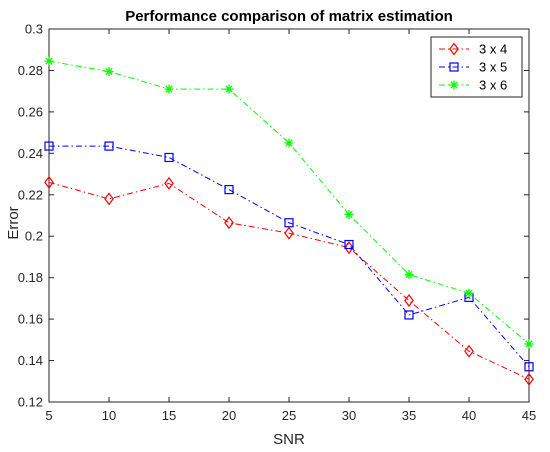 The width and height of the screenshot is (550, 452). What do you see at coordinates (30, 277) in the screenshot?
I see `y-tick-label: 0.18` at bounding box center [30, 277].